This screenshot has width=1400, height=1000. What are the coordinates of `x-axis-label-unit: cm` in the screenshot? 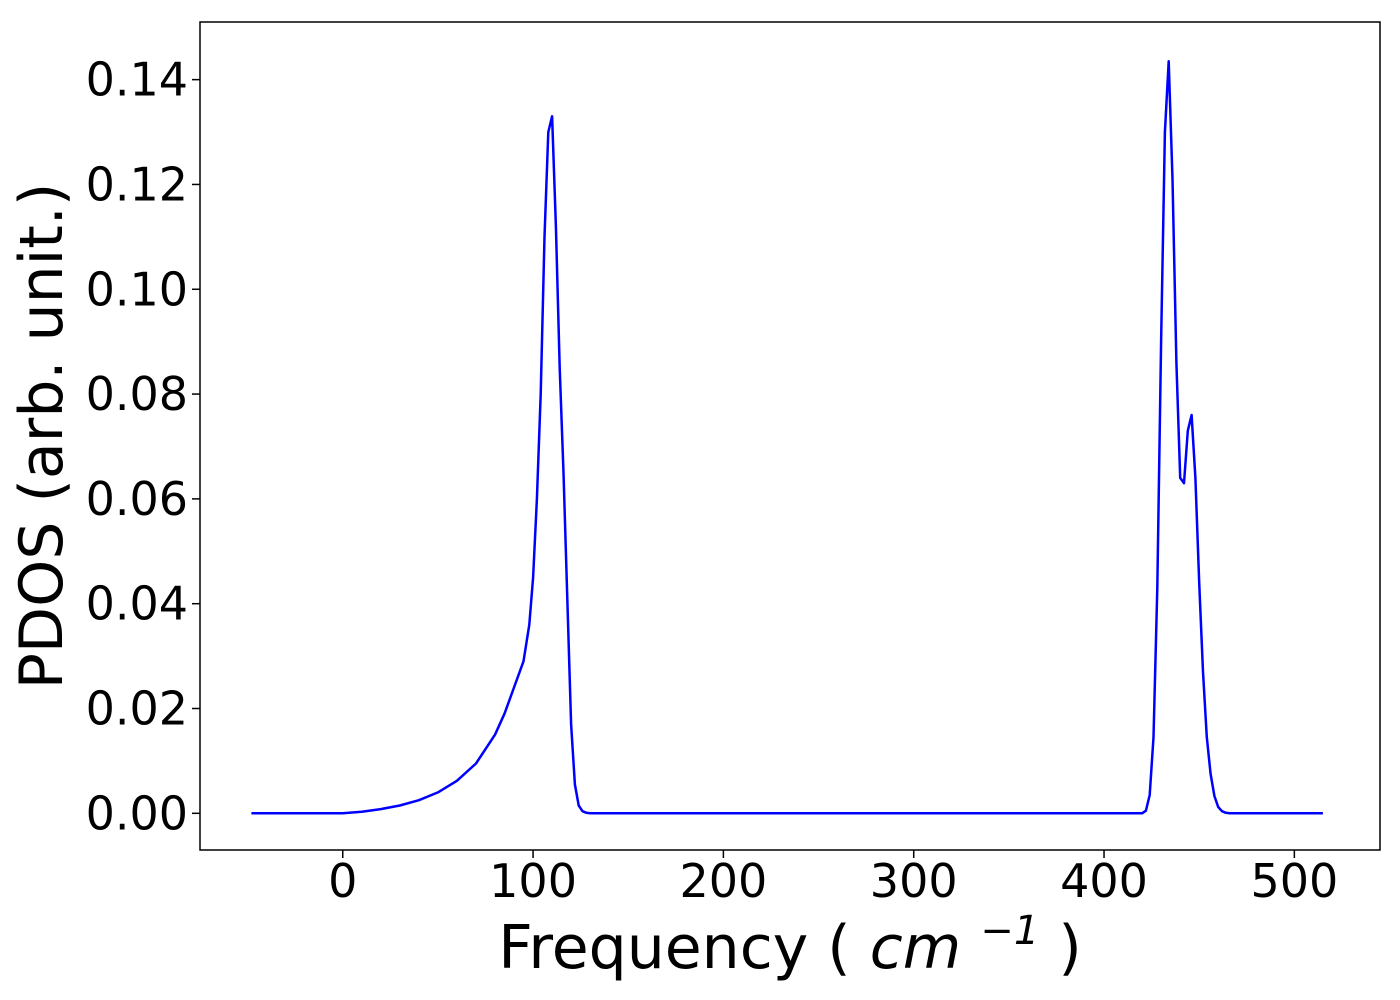 It's located at (915, 948).